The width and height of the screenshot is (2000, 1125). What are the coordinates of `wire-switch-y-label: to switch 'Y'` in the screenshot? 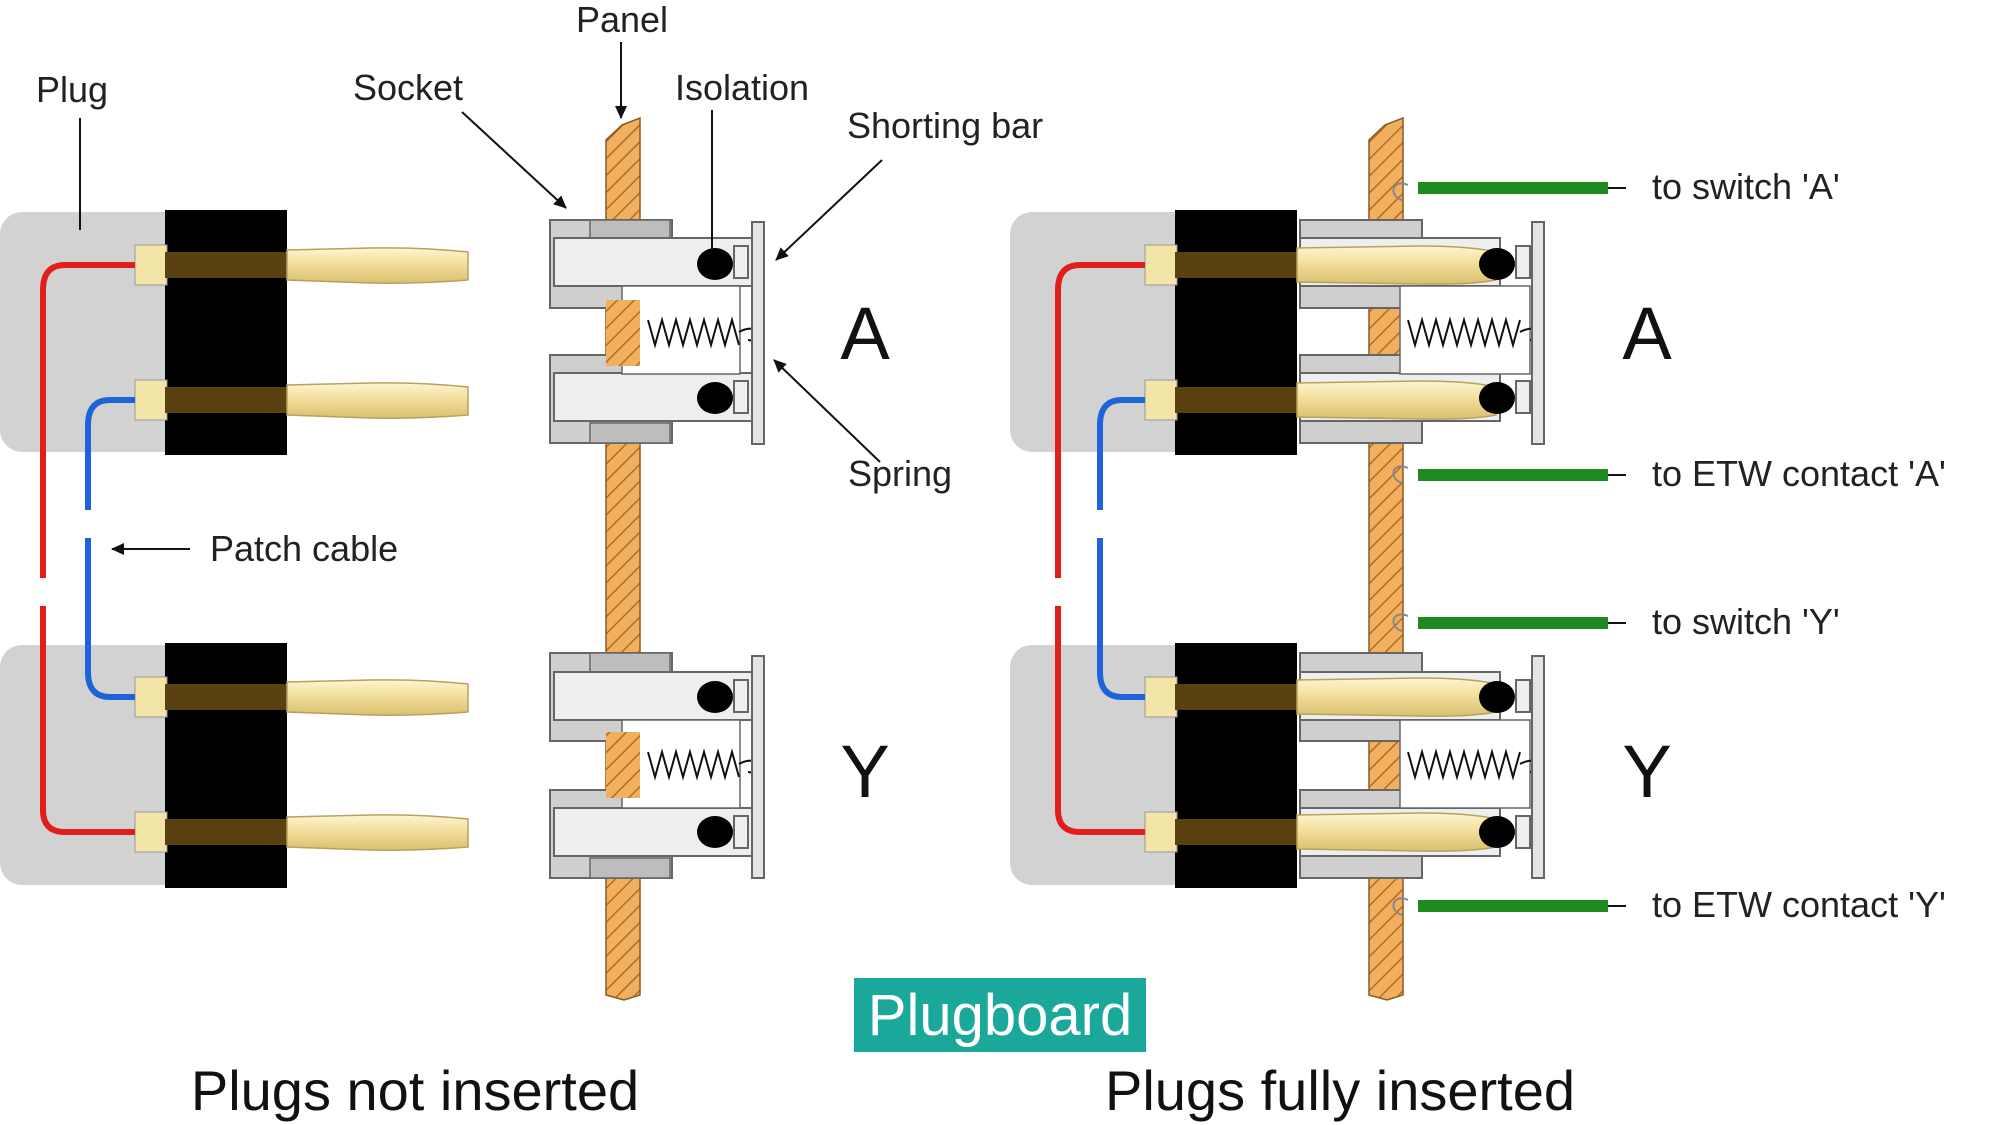 It's located at (1746, 621).